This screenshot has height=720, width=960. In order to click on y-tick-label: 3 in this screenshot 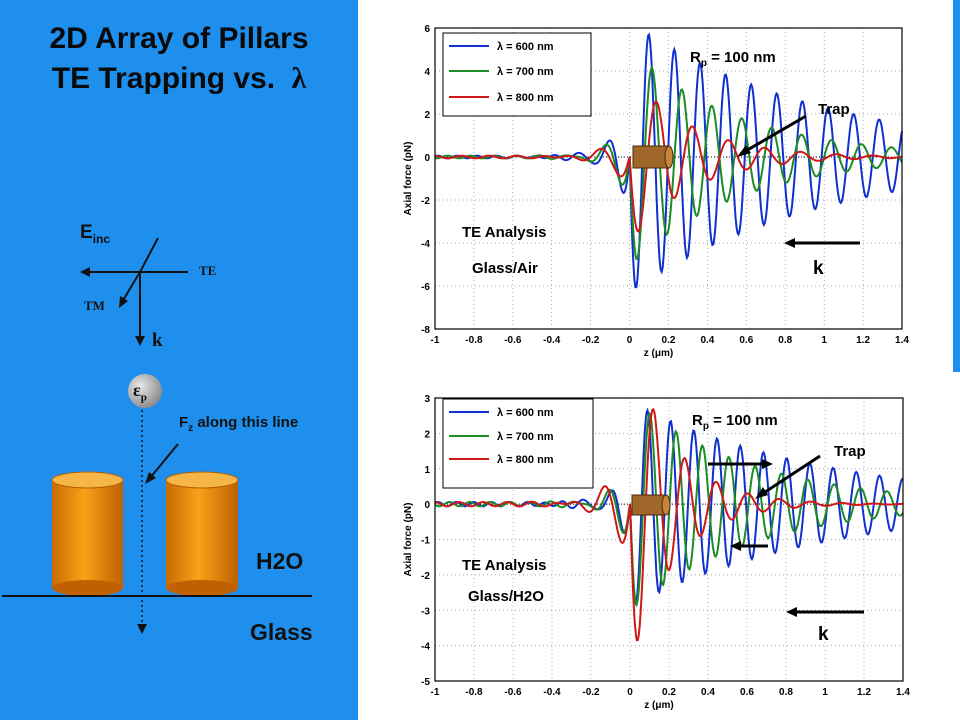, I will do `click(427, 399)`.